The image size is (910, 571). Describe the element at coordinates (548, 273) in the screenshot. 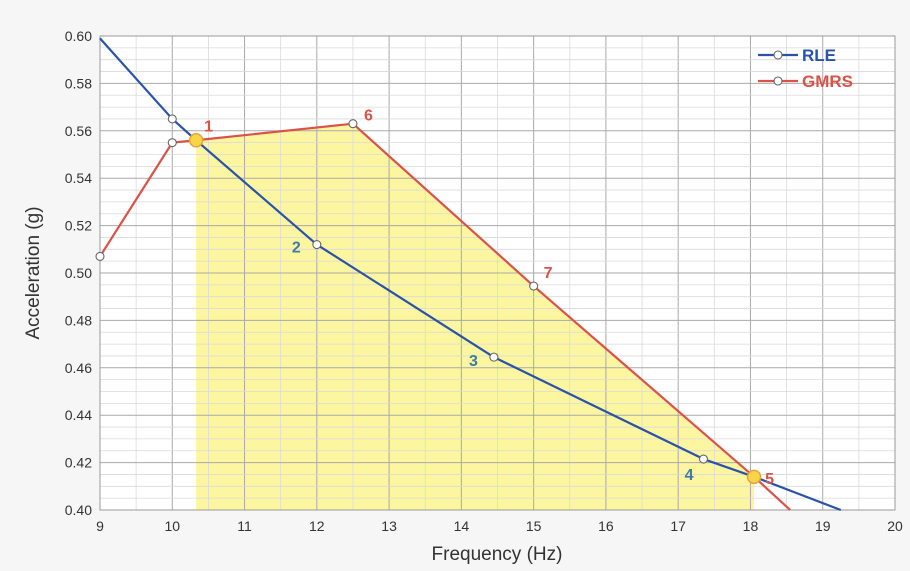

I see `annotation-label: 7` at that location.